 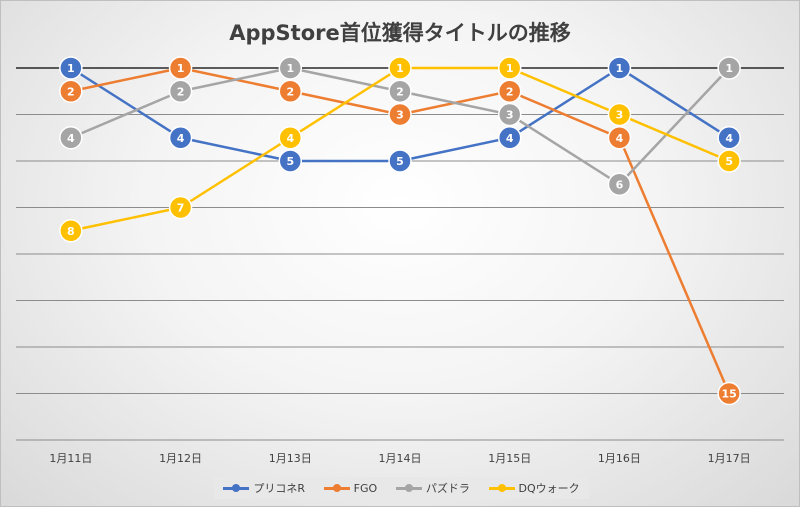 I want to click on legend-label-series-3: パズドラ, so click(x=447, y=488).